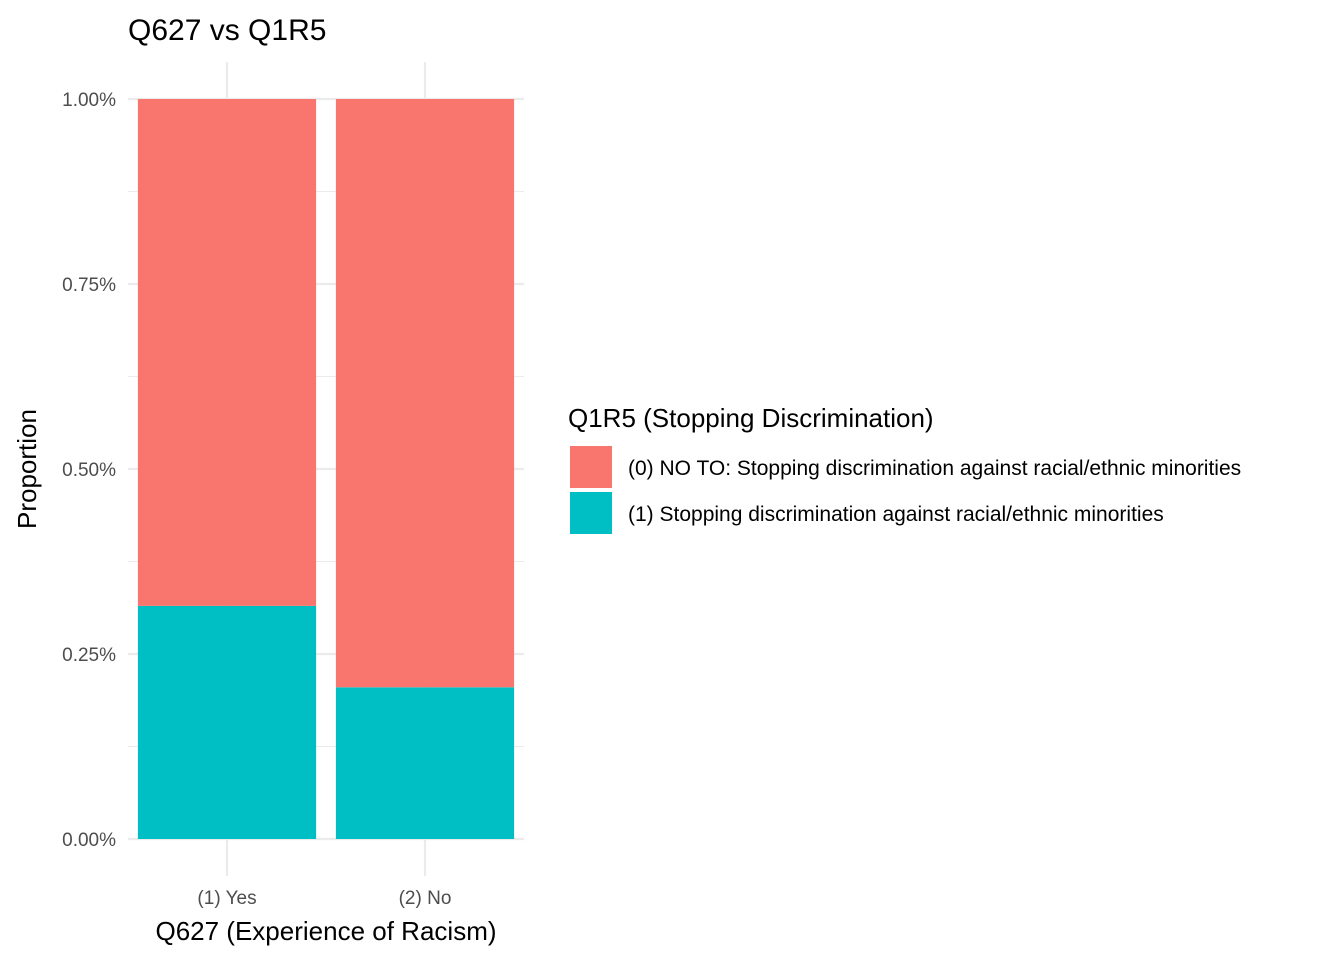 The width and height of the screenshot is (1344, 960). What do you see at coordinates (425, 898) in the screenshot?
I see `x-tick-label: (2) No` at bounding box center [425, 898].